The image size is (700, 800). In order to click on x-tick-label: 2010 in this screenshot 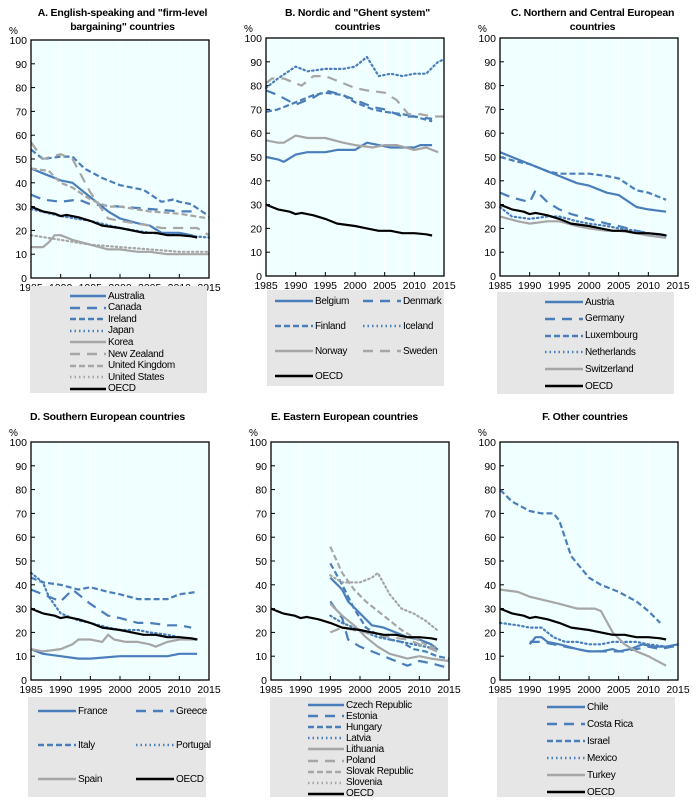, I will do `click(649, 690)`.